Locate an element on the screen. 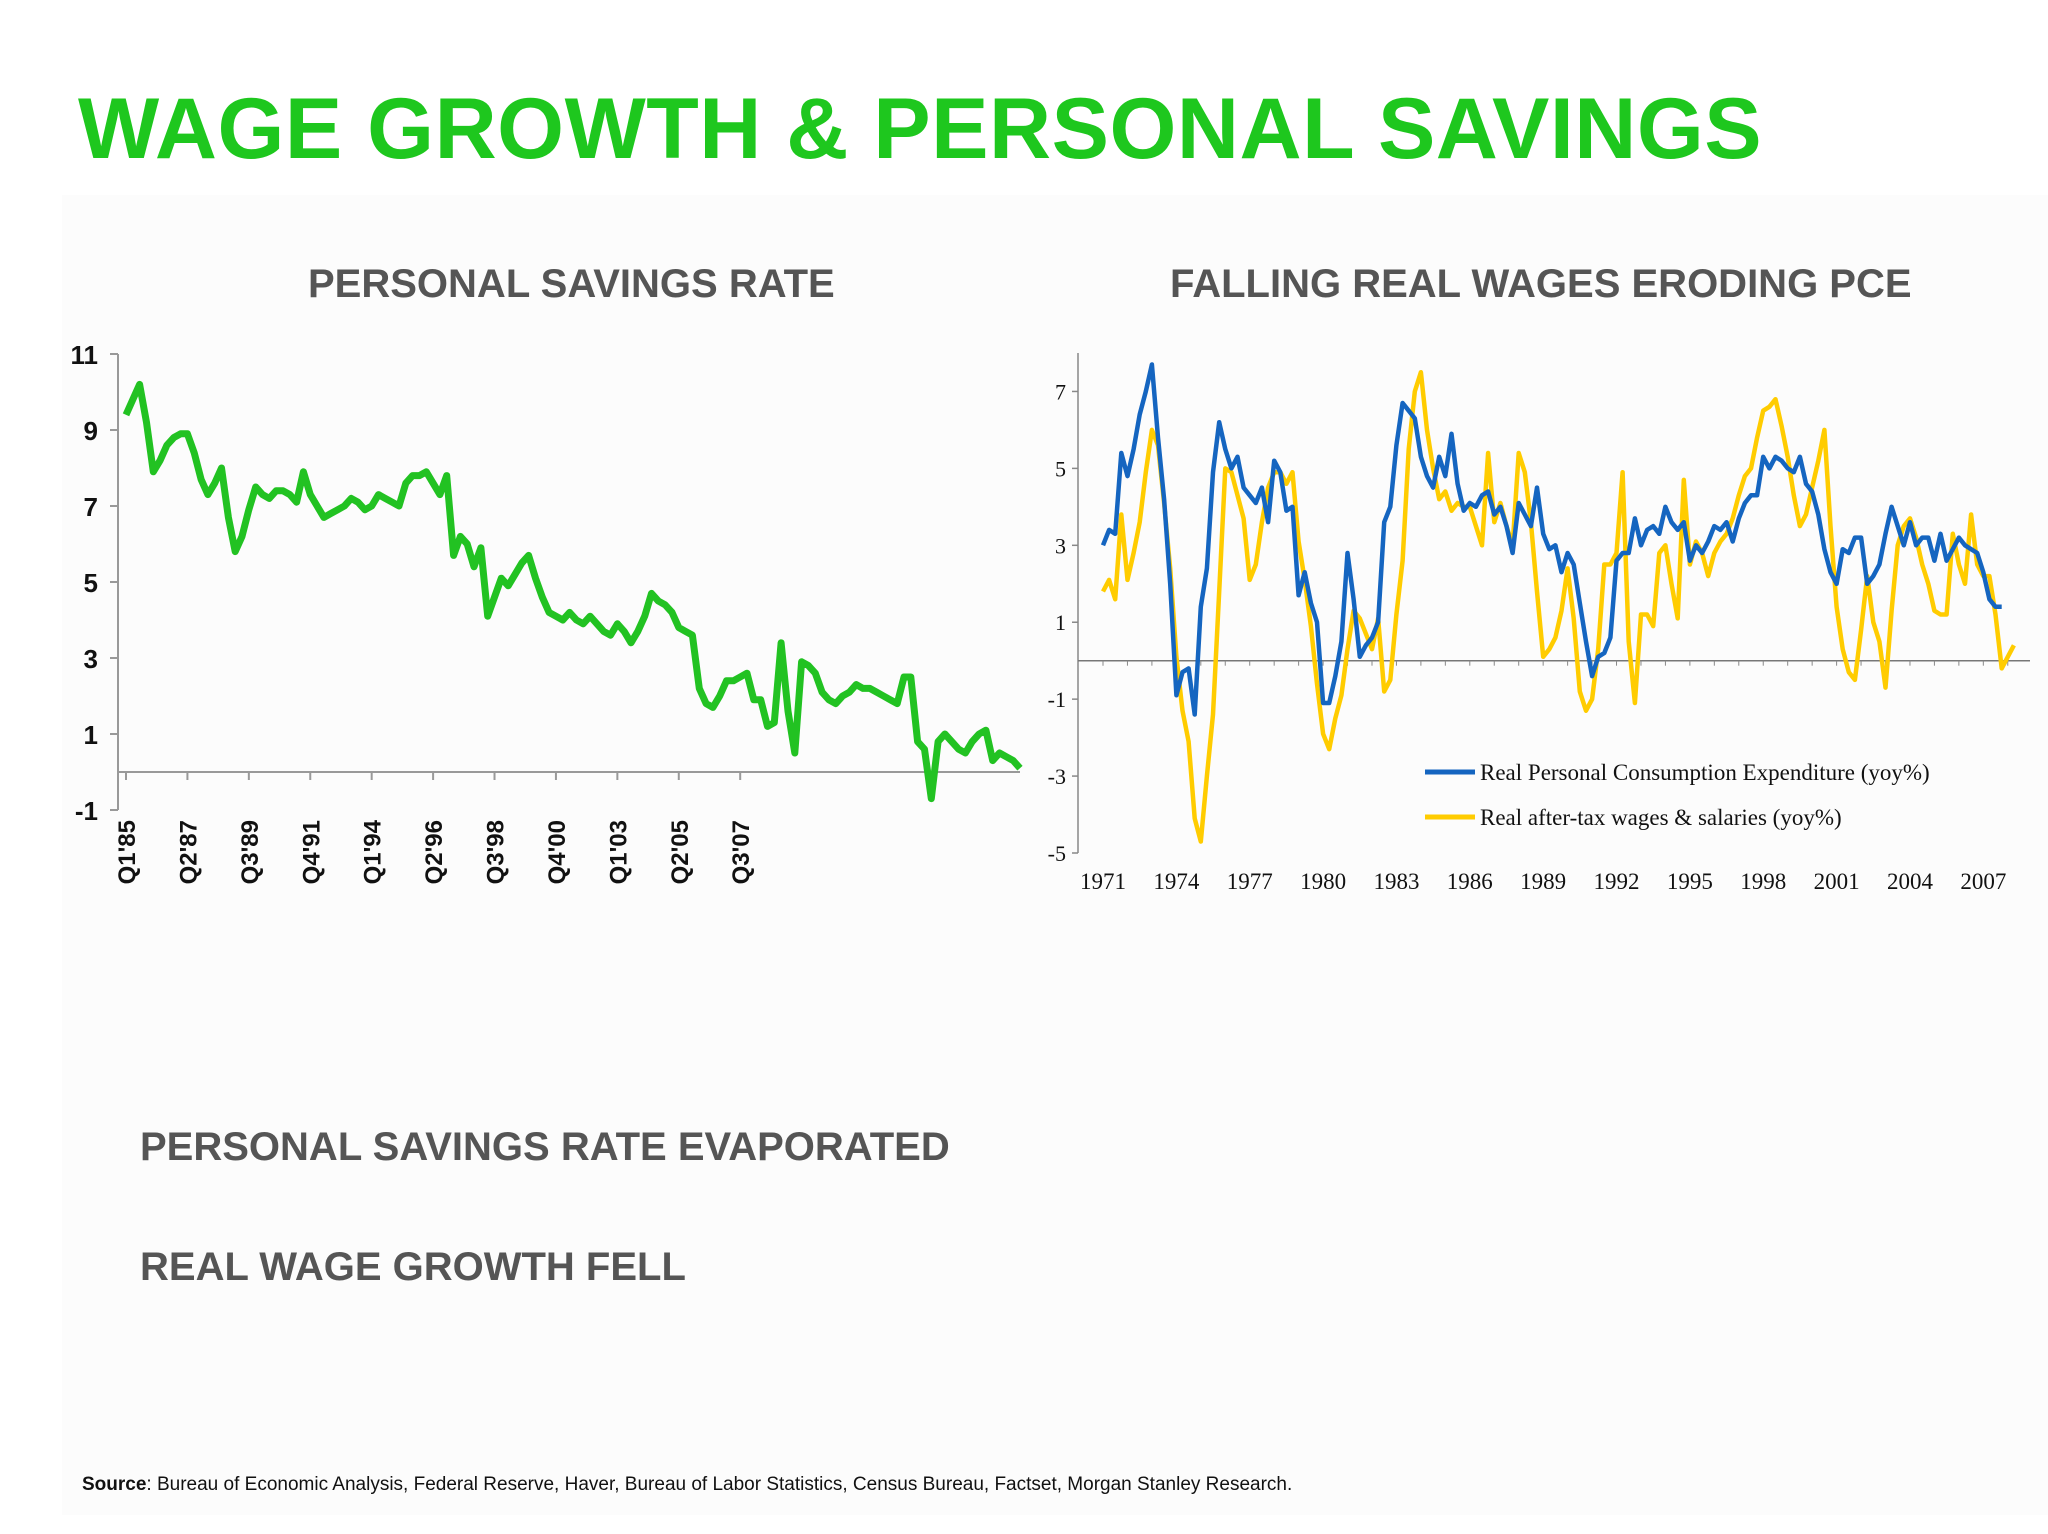  x-tick-label: 2004 is located at coordinates (1910, 881).